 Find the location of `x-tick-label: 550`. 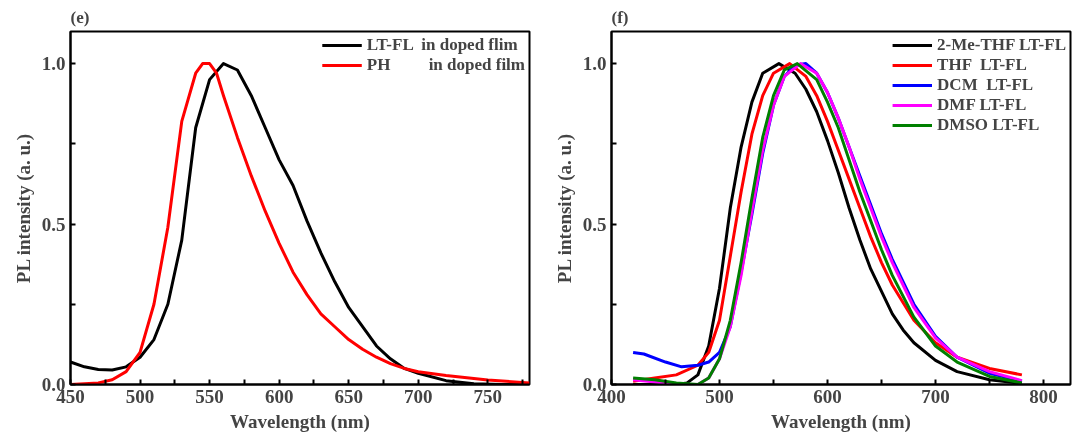

x-tick-label: 550 is located at coordinates (209, 396).